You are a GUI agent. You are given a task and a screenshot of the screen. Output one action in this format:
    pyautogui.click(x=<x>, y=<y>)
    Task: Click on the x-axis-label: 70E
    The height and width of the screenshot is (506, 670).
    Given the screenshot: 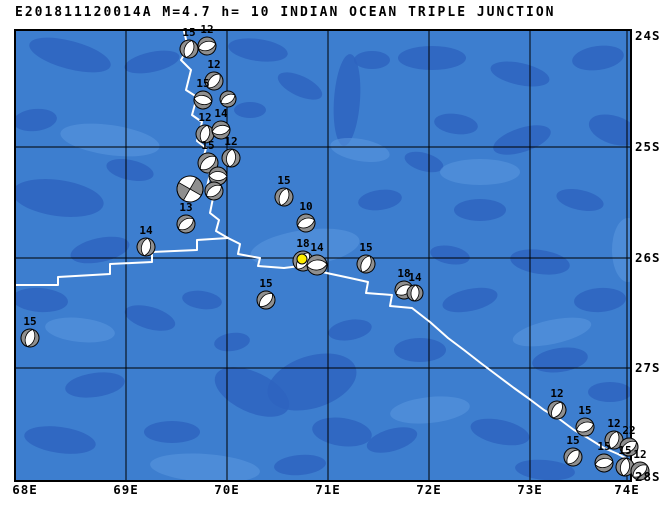 What is the action you would take?
    pyautogui.click(x=227, y=489)
    